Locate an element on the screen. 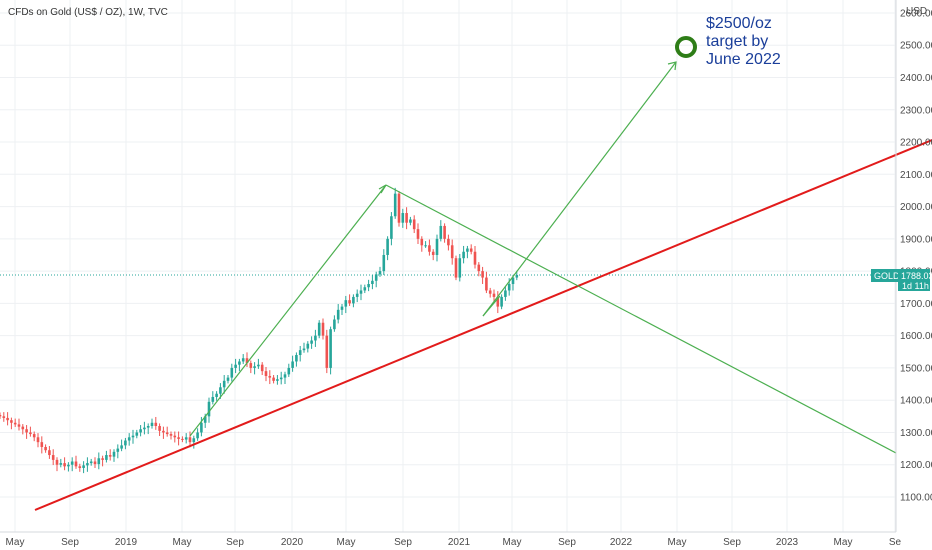 Image resolution: width=932 pixels, height=550 pixels. time-tick-label: 2023 is located at coordinates (787, 542).